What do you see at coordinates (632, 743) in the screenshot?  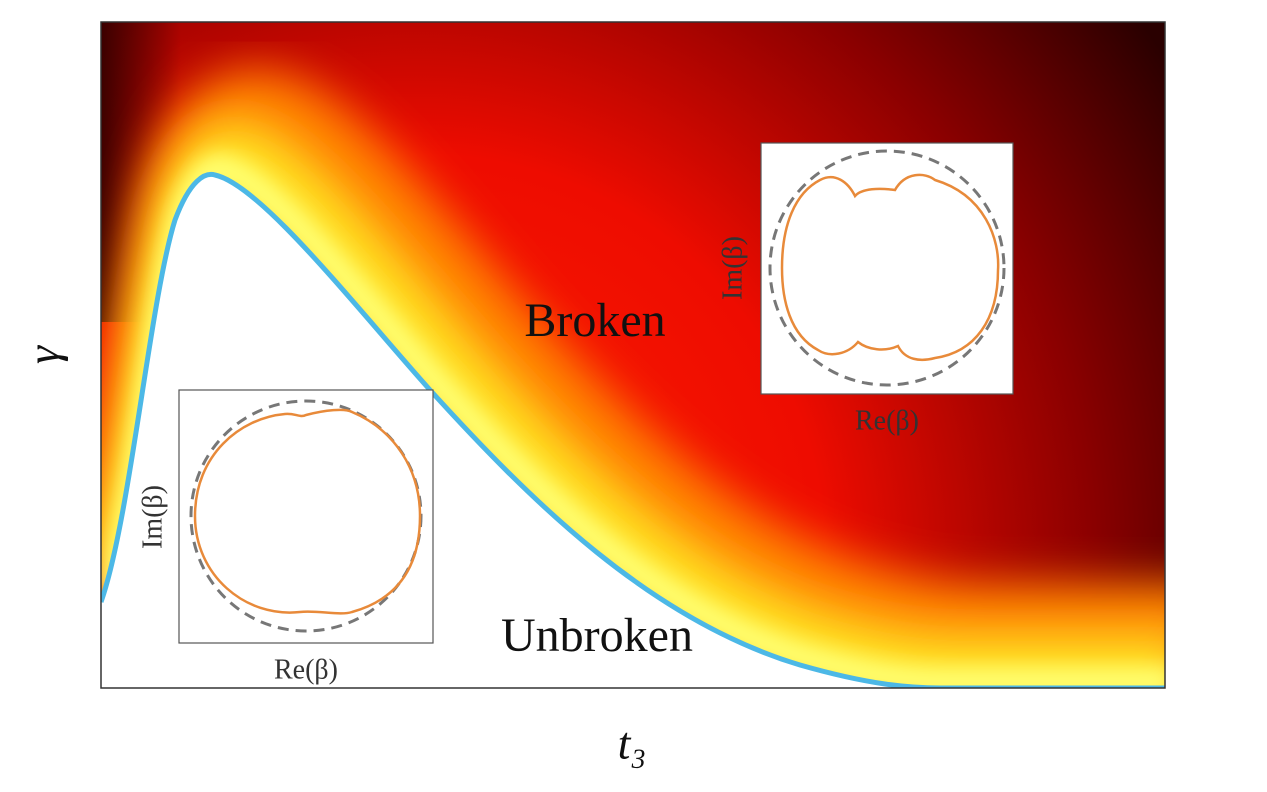 I see `x-axis-label: t₃` at bounding box center [632, 743].